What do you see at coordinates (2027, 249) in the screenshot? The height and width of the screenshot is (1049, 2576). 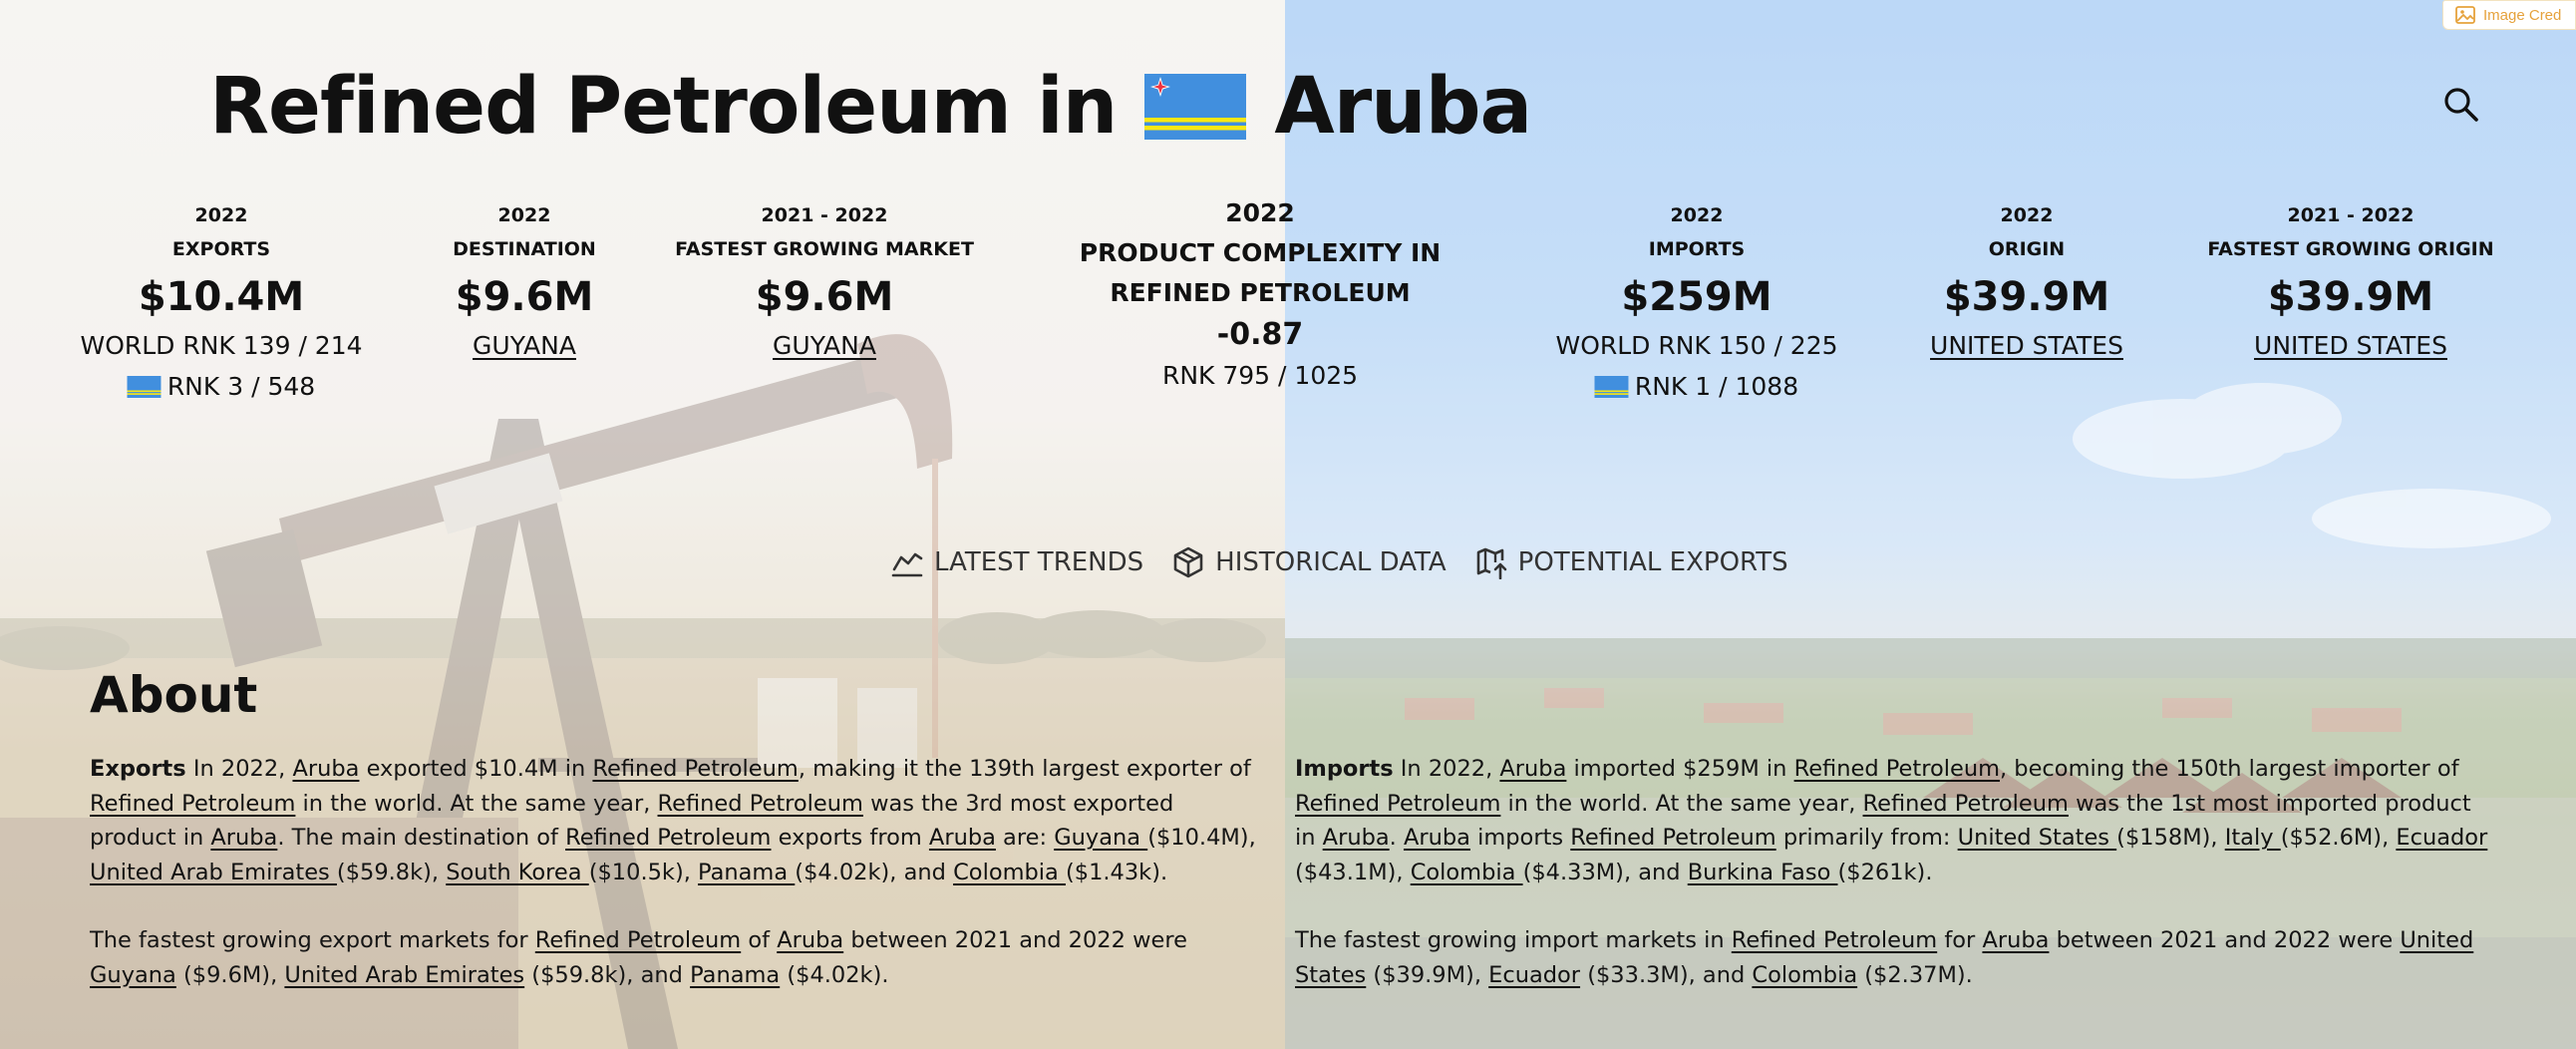 I see `stat-origin-label: ORIGIN` at bounding box center [2027, 249].